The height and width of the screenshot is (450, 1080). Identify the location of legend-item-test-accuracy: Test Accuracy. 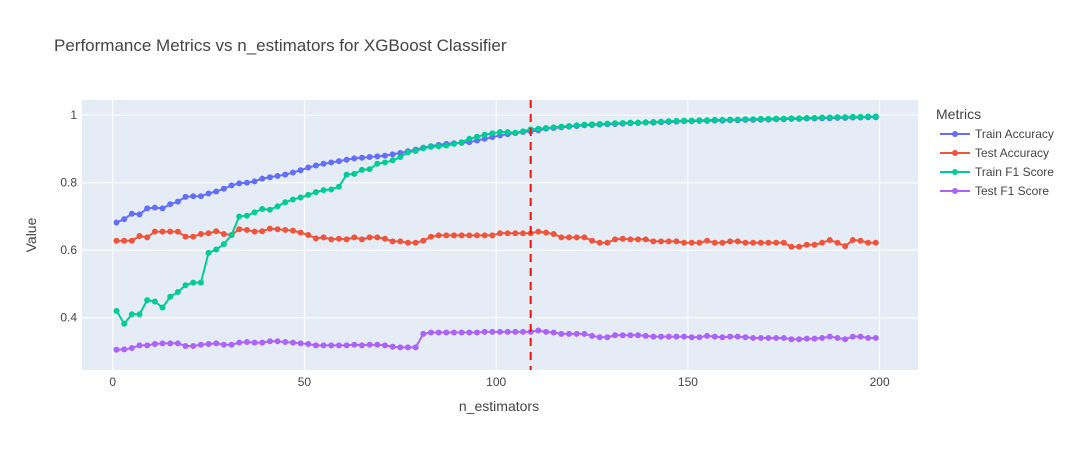
(994, 153).